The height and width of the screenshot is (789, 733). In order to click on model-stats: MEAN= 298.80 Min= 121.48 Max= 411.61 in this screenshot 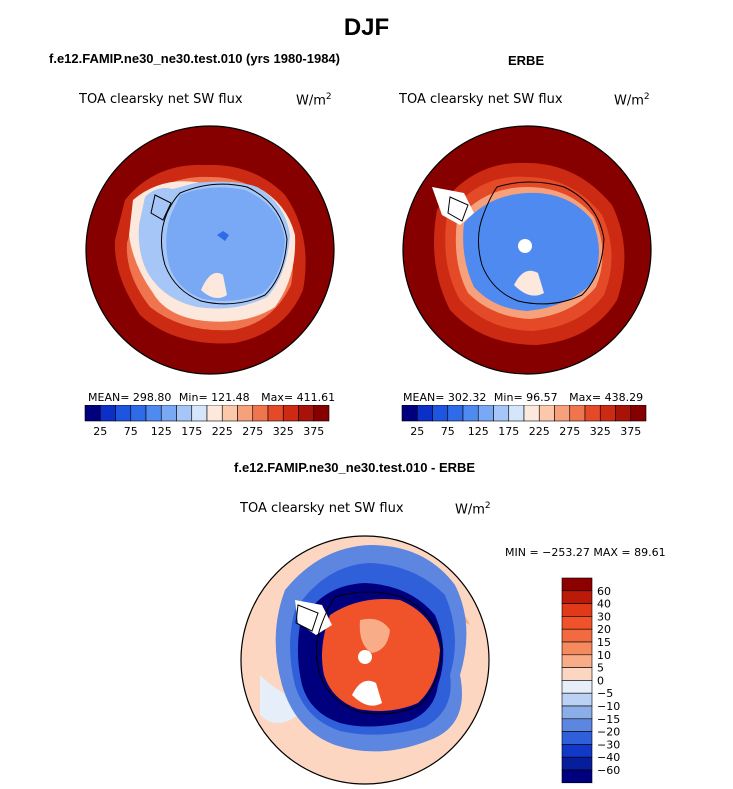, I will do `click(211, 397)`.